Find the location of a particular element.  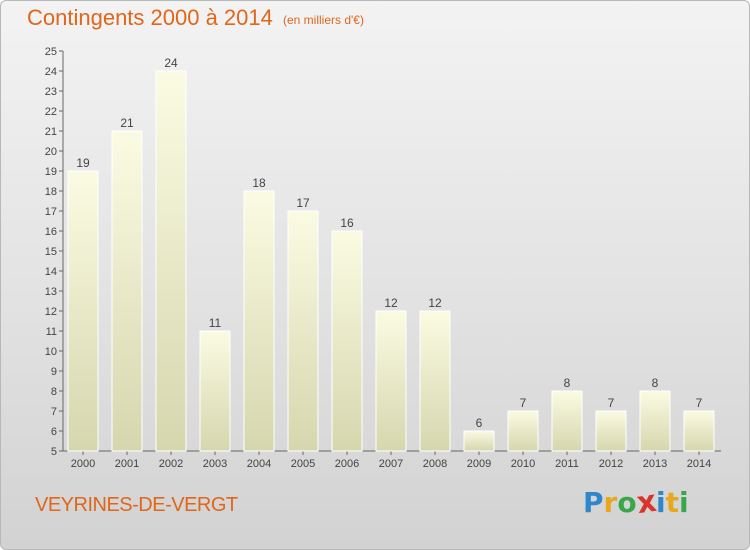

y-tick-label: 8 is located at coordinates (54, 392).